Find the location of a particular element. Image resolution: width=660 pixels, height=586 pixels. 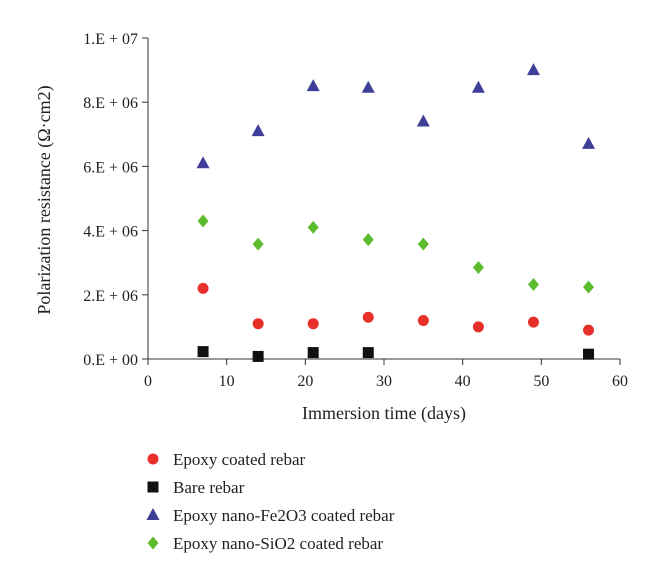

x-tick-label: 30 is located at coordinates (384, 381).